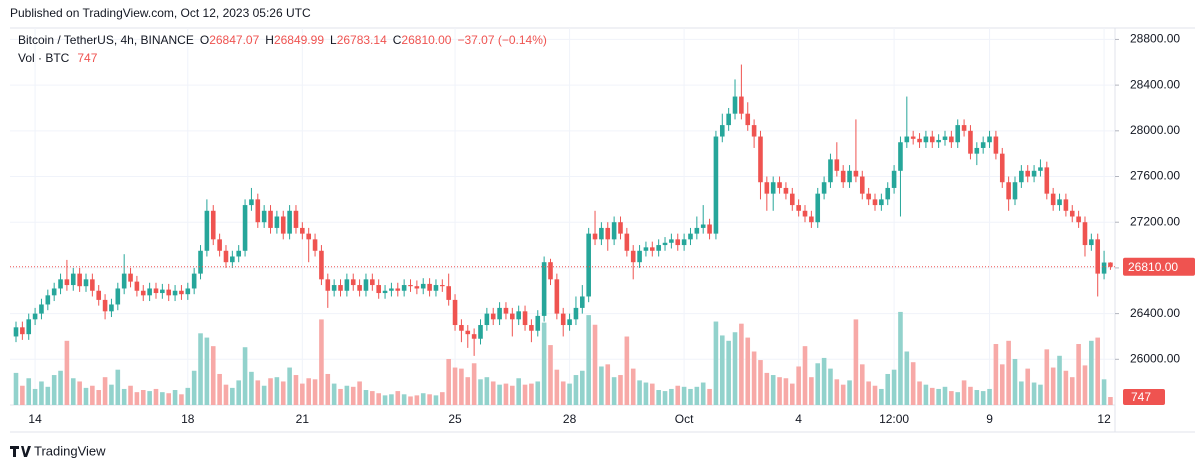  Describe the element at coordinates (188, 419) in the screenshot. I see `x-tick-label: 18` at that location.